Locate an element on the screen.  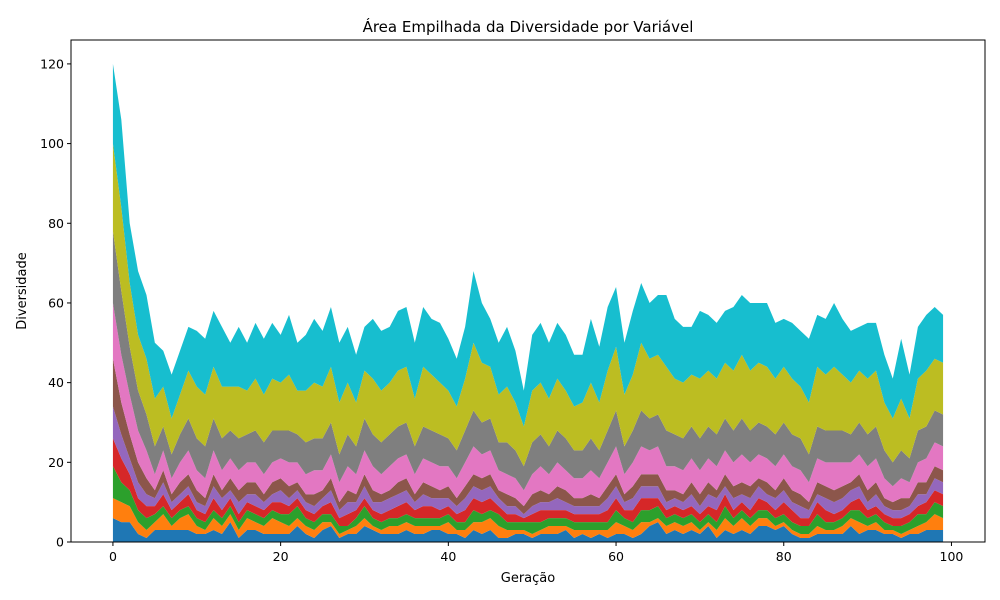
x-tick-label: 60 is located at coordinates (616, 556).